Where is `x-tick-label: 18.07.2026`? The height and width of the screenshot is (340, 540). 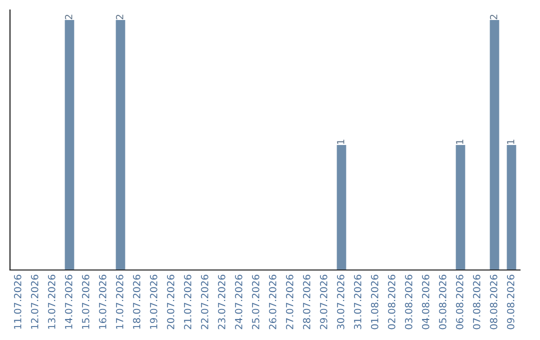
x-tick-label: 18.07.2026 is located at coordinates (136, 301).